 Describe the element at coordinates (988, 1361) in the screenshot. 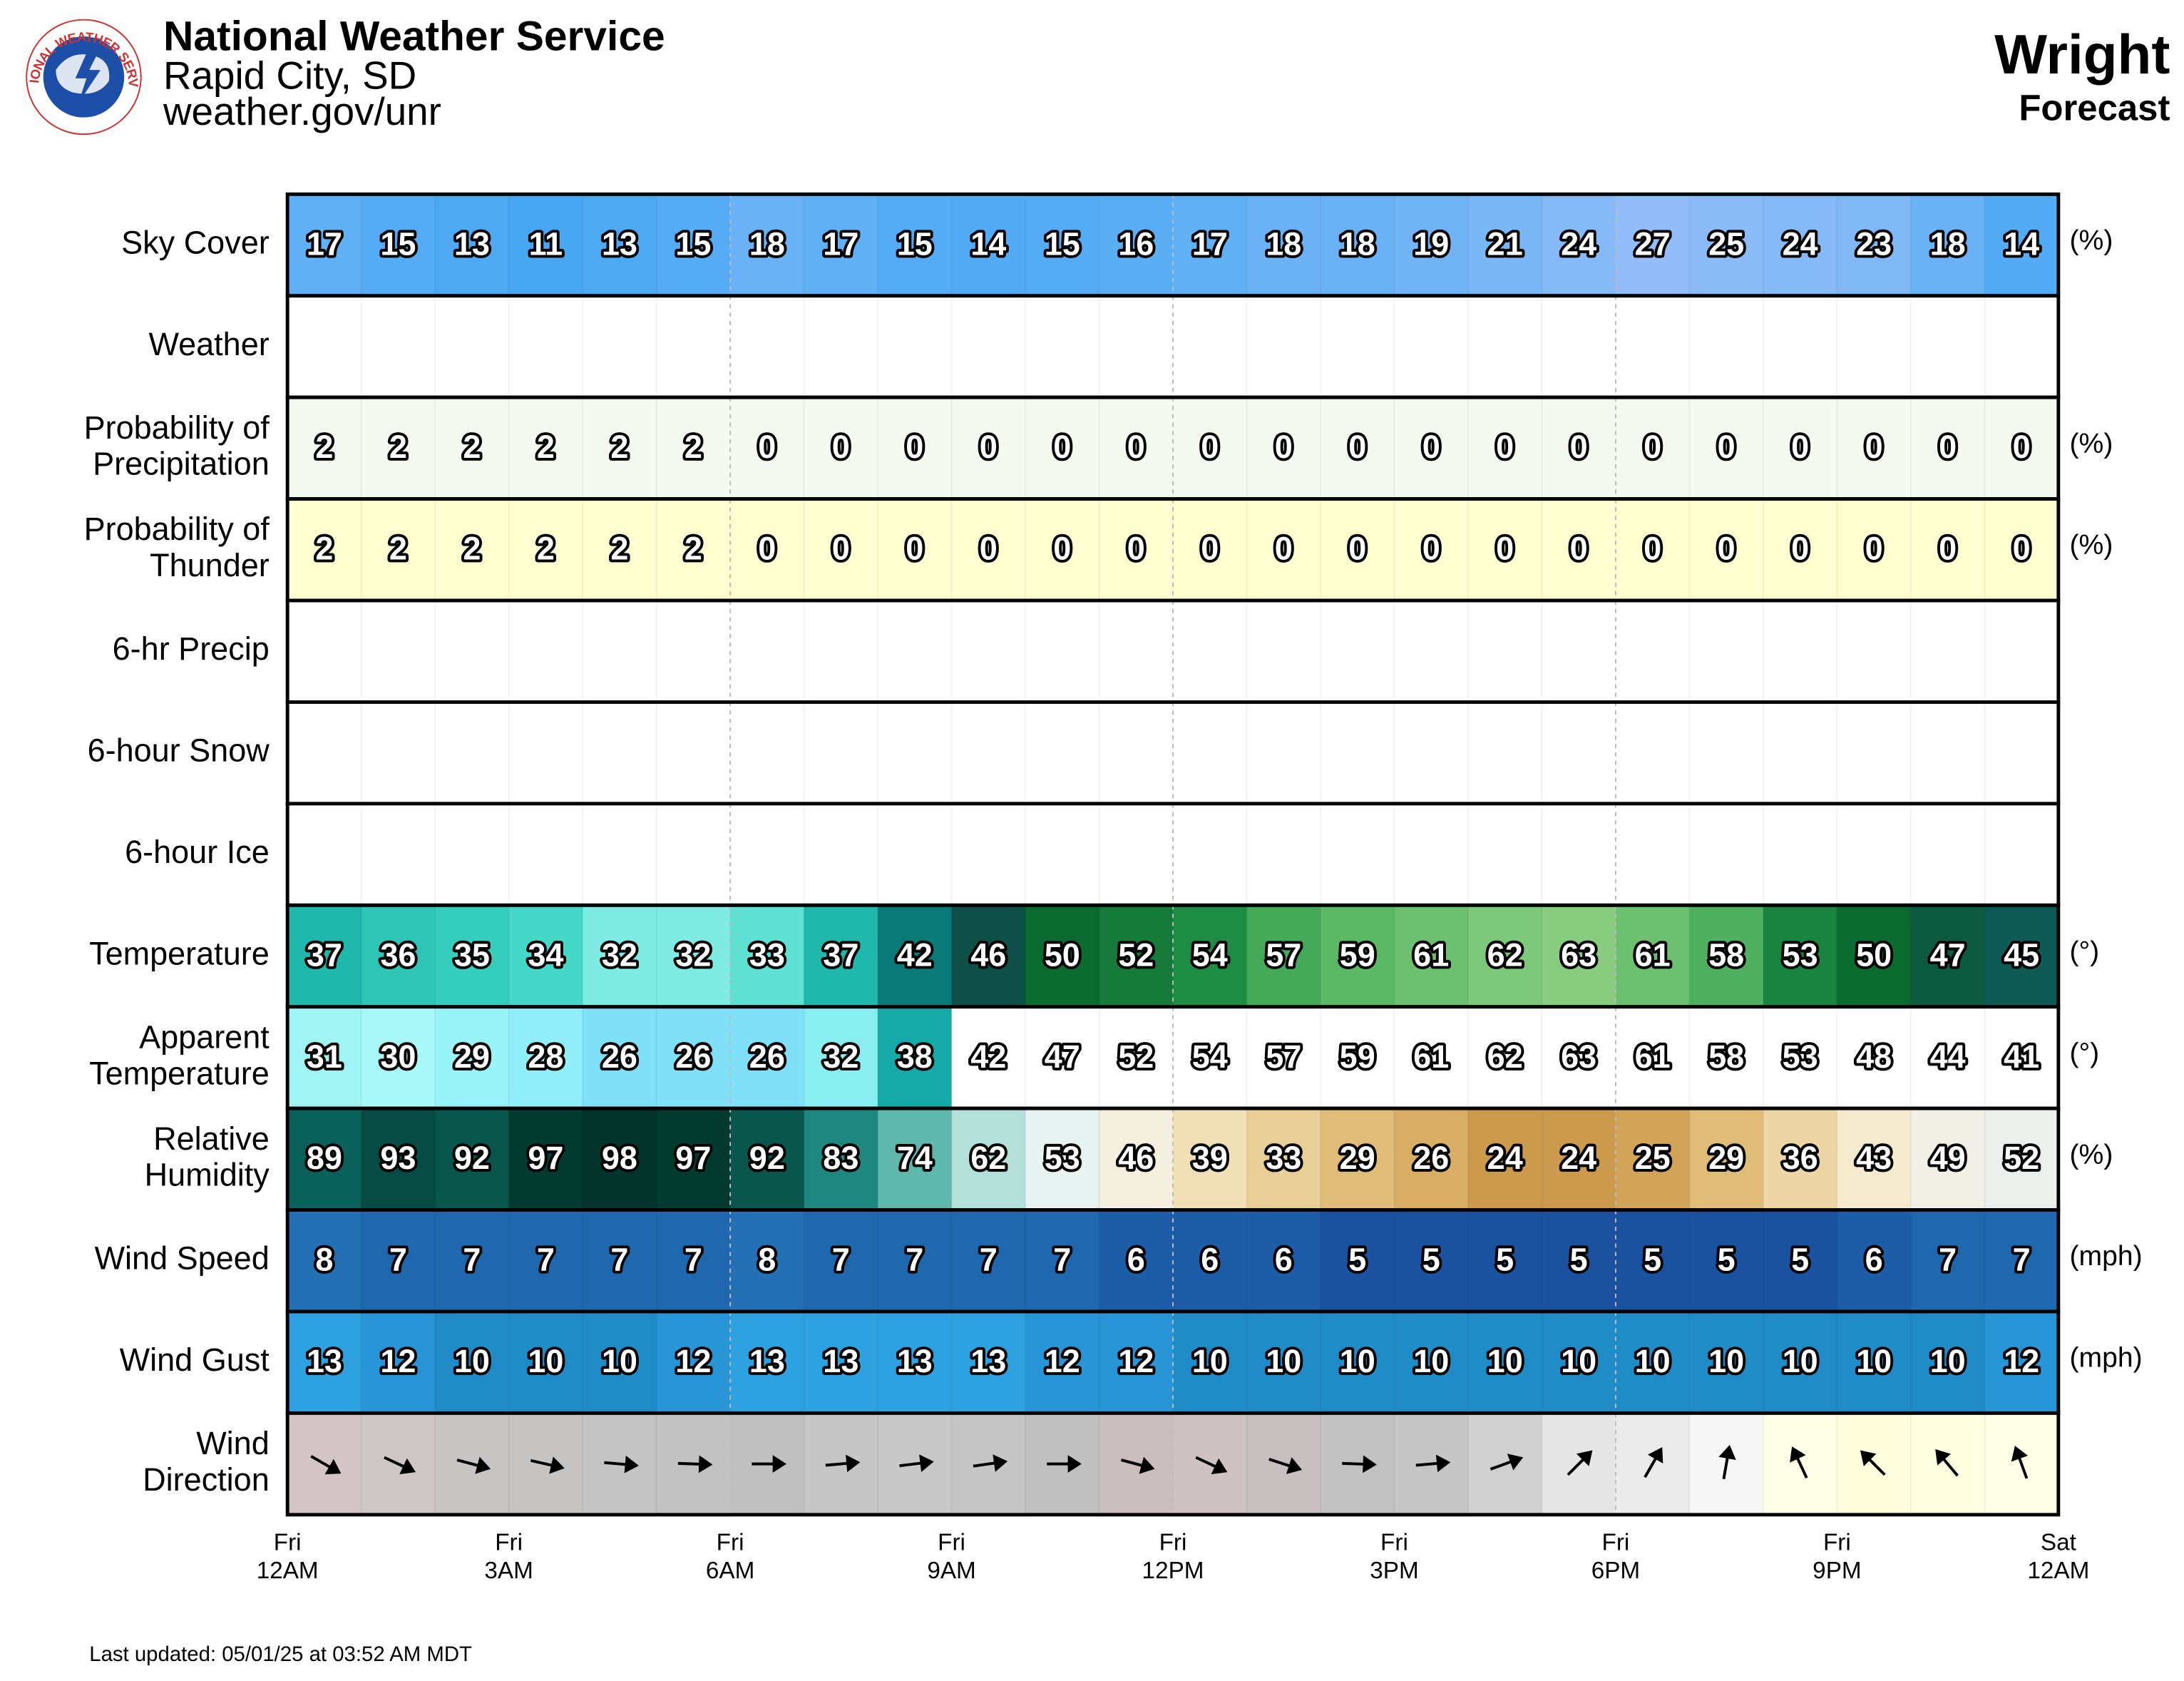

I see `cell-value: 13` at that location.